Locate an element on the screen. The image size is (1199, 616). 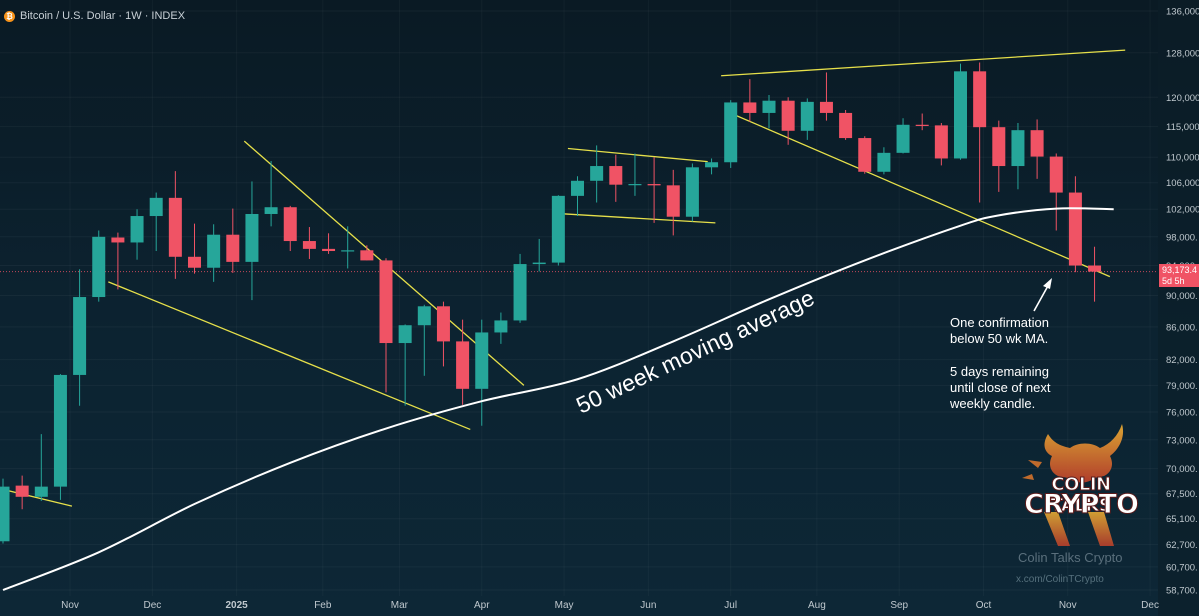
x-tick-label: Feb is located at coordinates (323, 605).